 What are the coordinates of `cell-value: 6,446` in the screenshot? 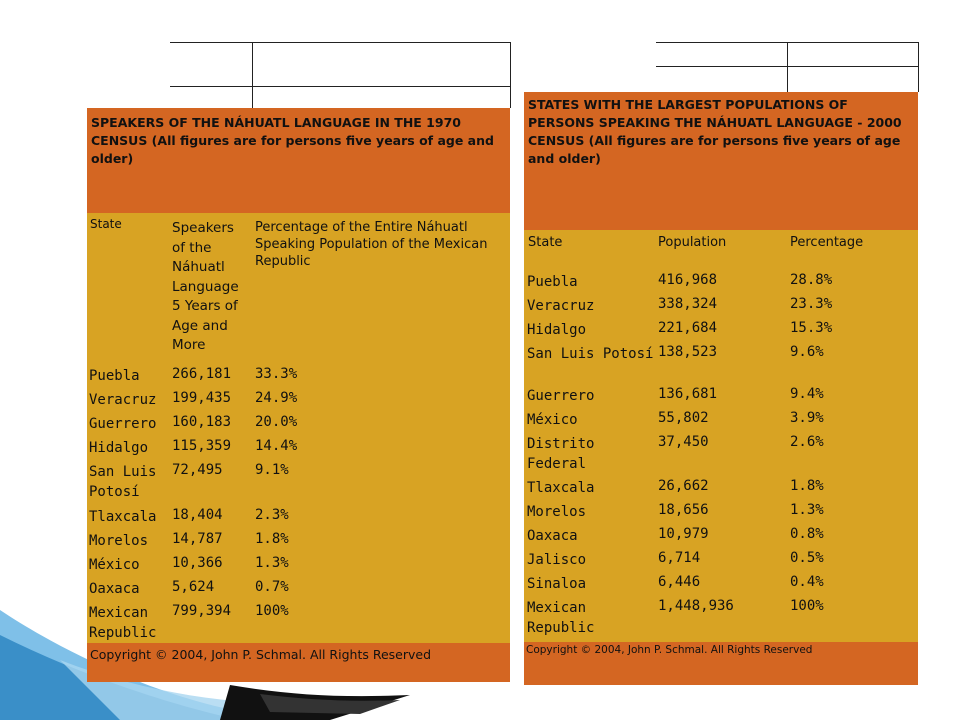 It's located at (679, 582).